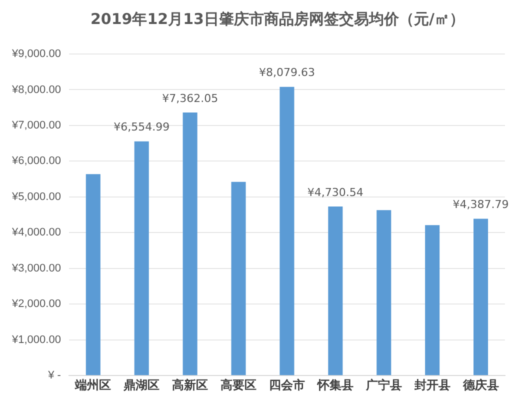  Describe the element at coordinates (238, 385) in the screenshot. I see `x-tick-label: 高要区` at that location.